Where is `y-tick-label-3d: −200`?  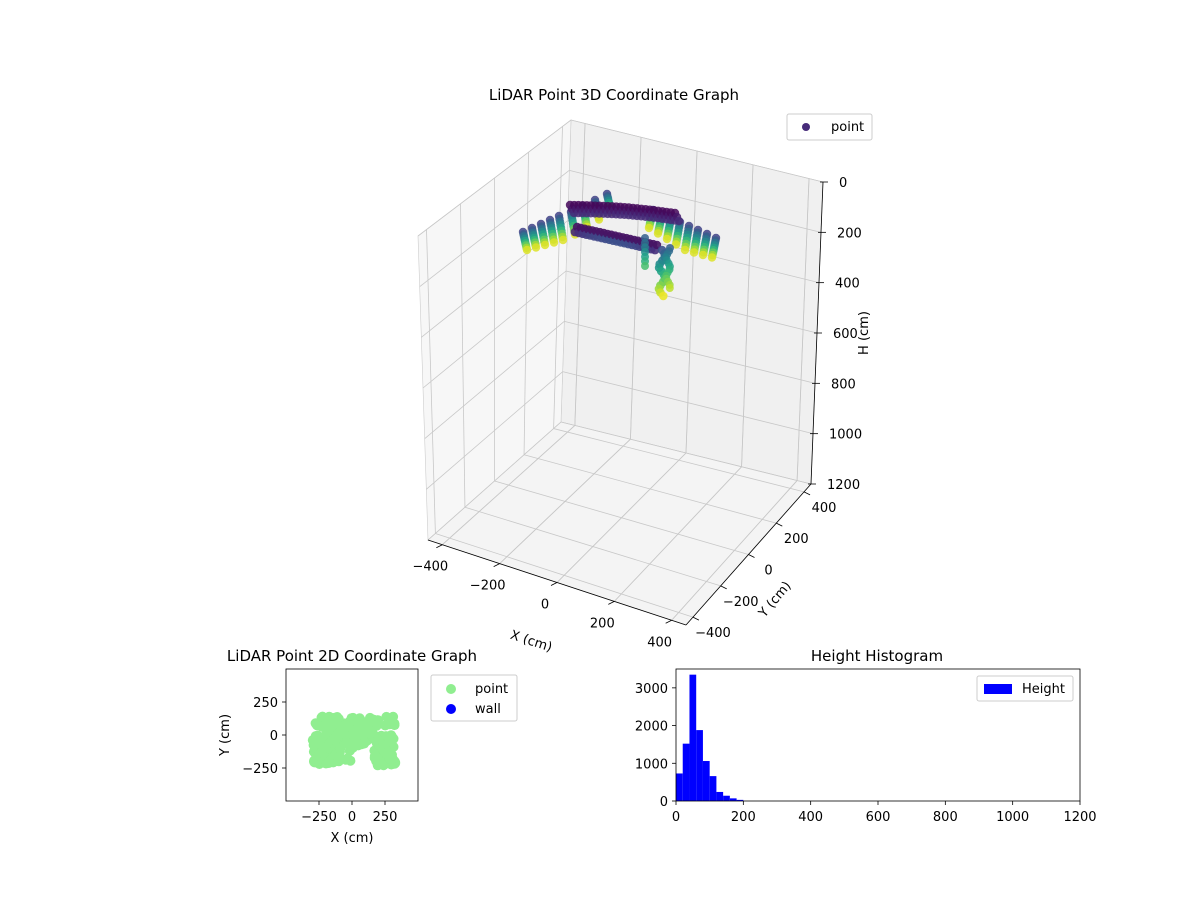
y-tick-label-3d: −200 is located at coordinates (741, 602).